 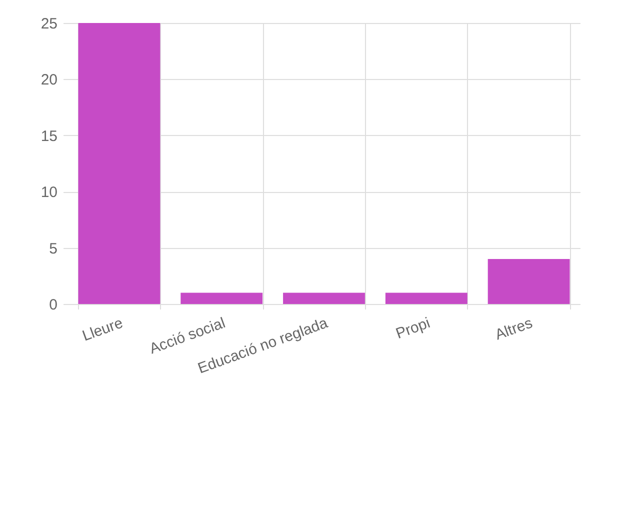 What do you see at coordinates (413, 328) in the screenshot?
I see `x-tick-label: Propi` at bounding box center [413, 328].